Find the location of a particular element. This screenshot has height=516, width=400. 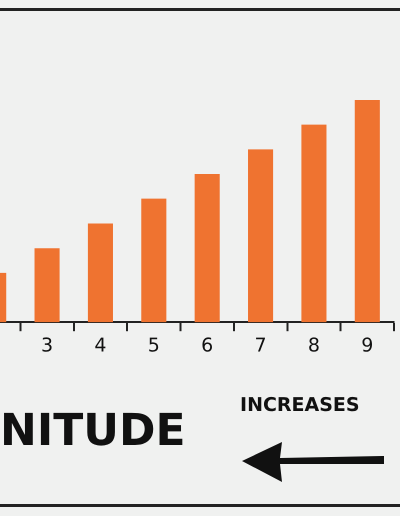

x-tick-label: 9 is located at coordinates (367, 345).